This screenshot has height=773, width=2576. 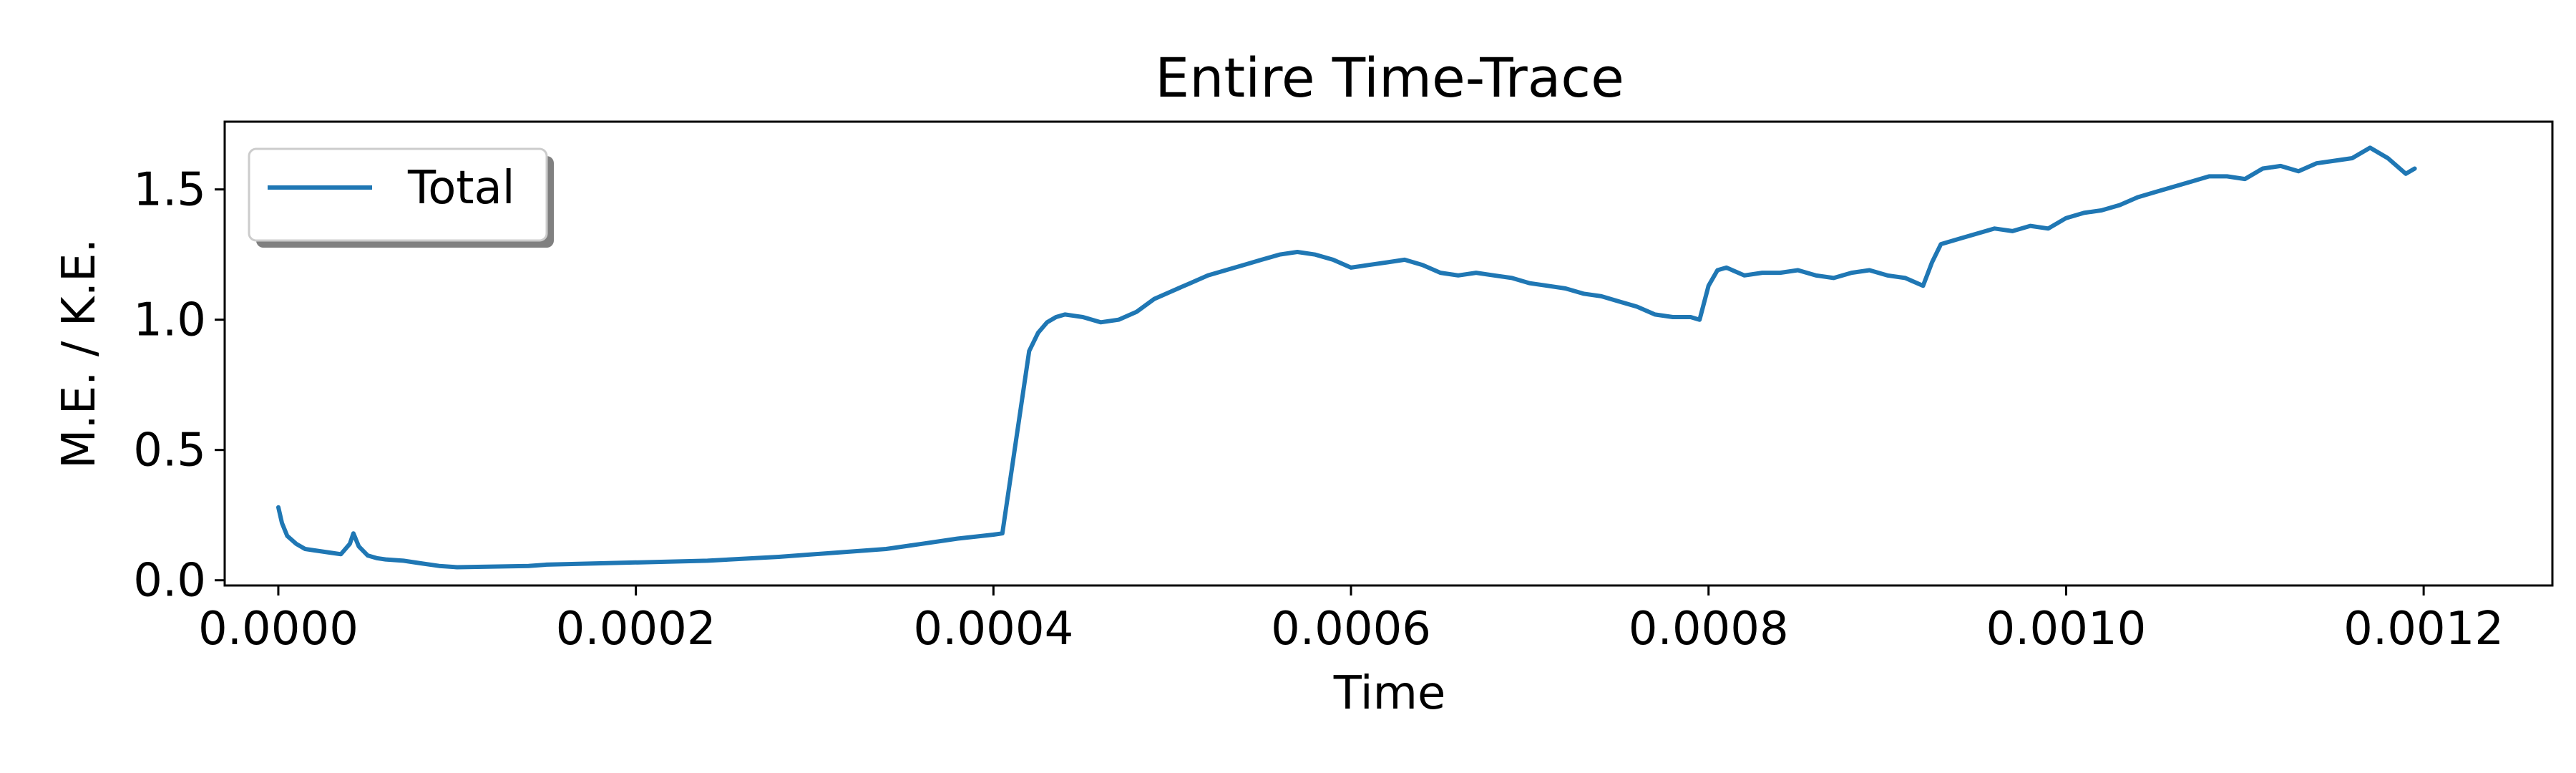 I want to click on x-tick-label: 0.0012, so click(x=2423, y=629).